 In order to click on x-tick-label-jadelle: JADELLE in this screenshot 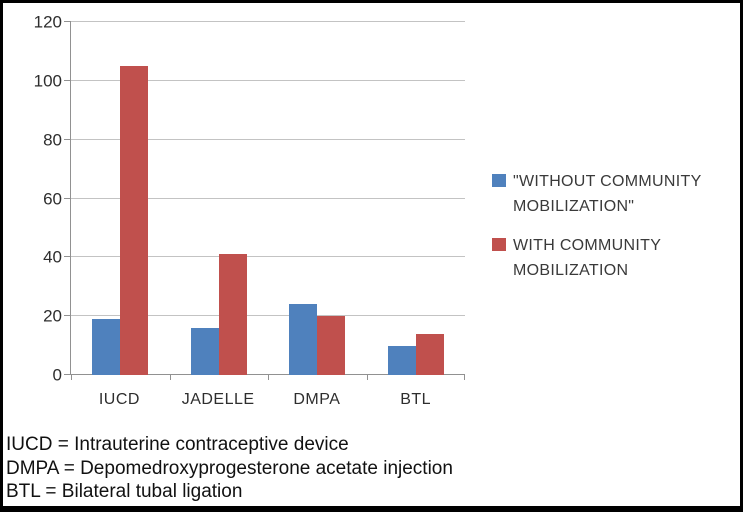, I will do `click(218, 399)`.